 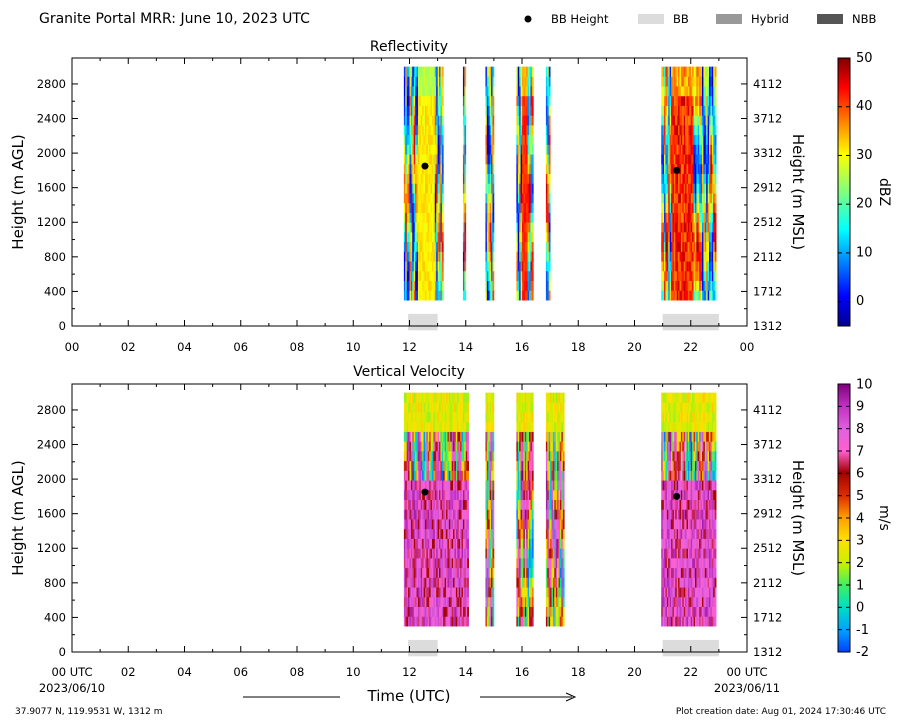 What do you see at coordinates (864, 204) in the screenshot?
I see `colorbar-tick-label: 20` at bounding box center [864, 204].